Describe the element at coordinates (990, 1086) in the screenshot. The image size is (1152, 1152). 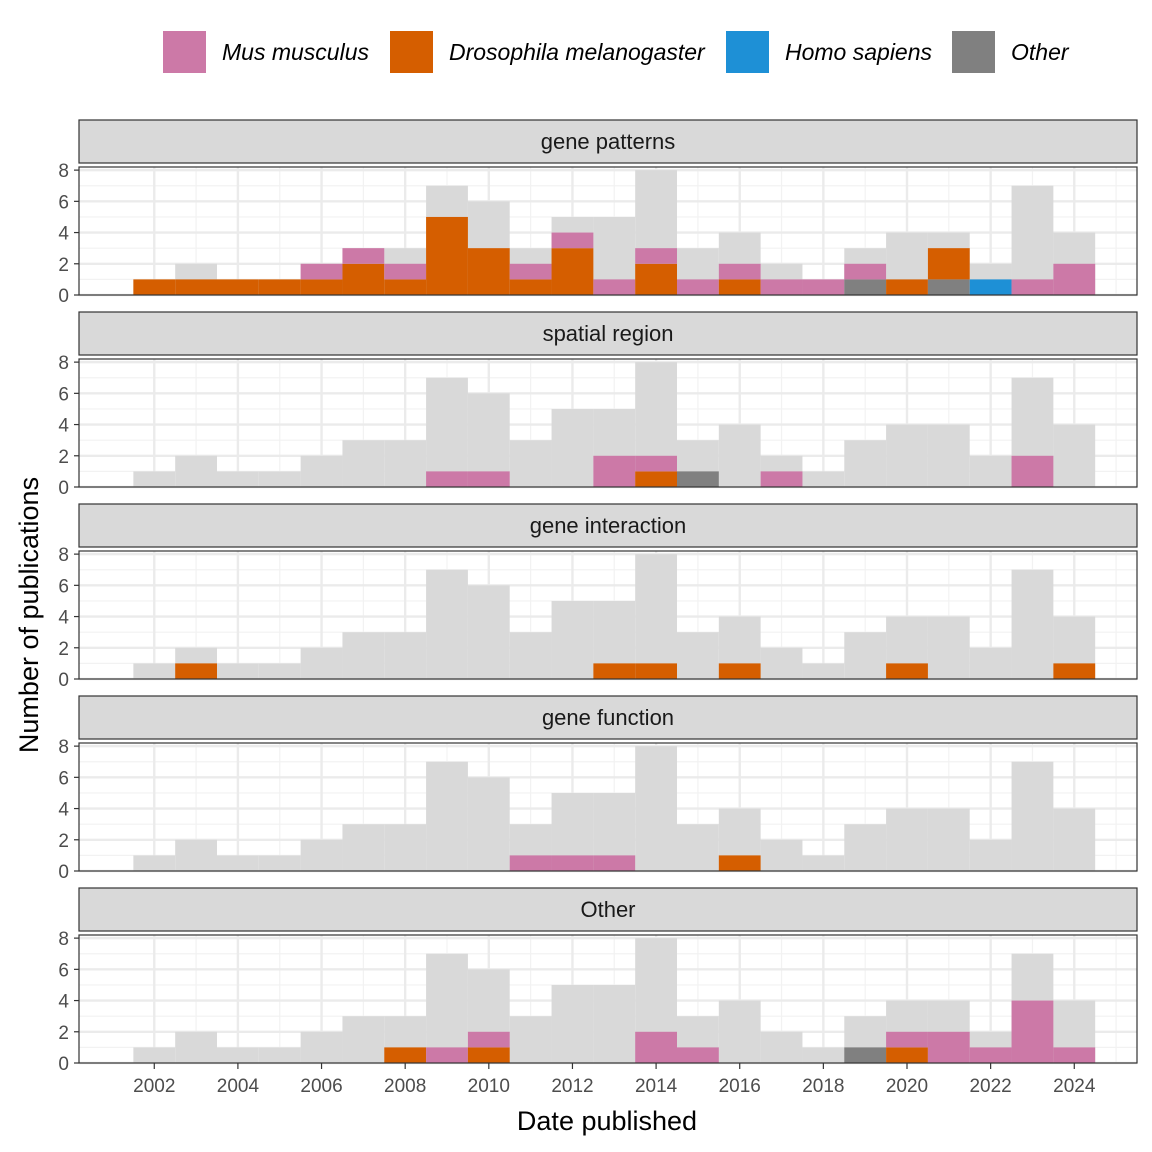
I see `x-tick-label: 2022` at that location.